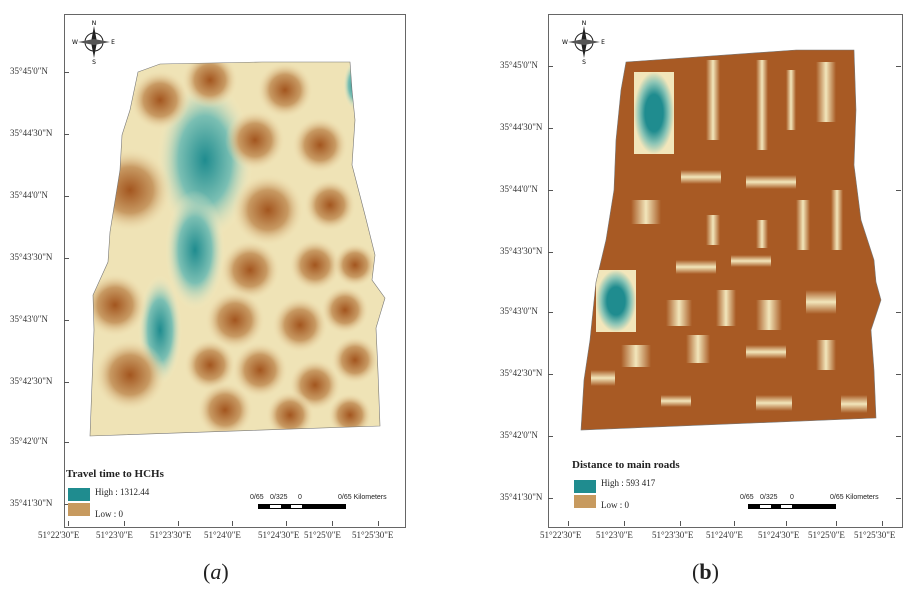 The image size is (912, 592). I want to click on caption-b: (b), so click(705, 571).